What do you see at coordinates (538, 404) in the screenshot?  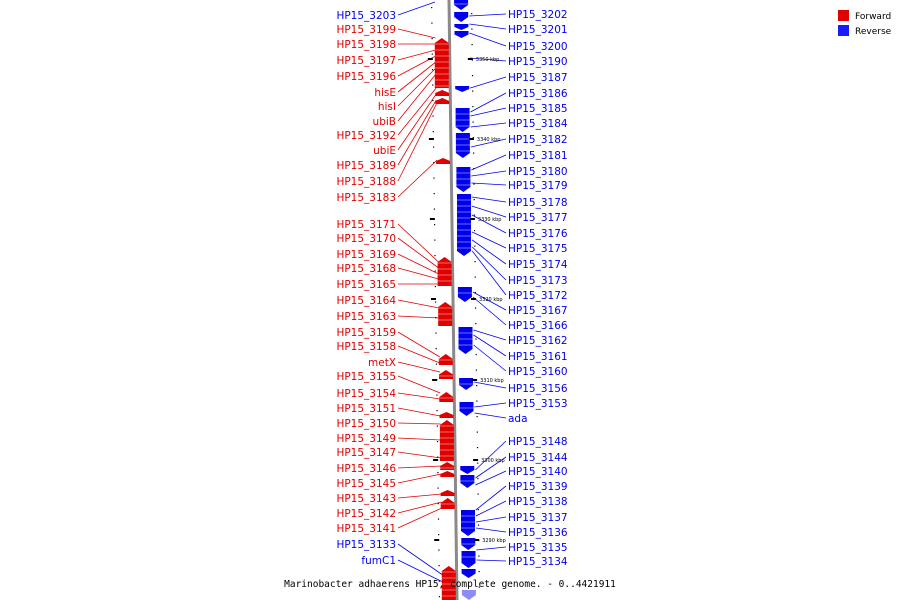 I see `gene-label-right: HP15_3153` at bounding box center [538, 404].